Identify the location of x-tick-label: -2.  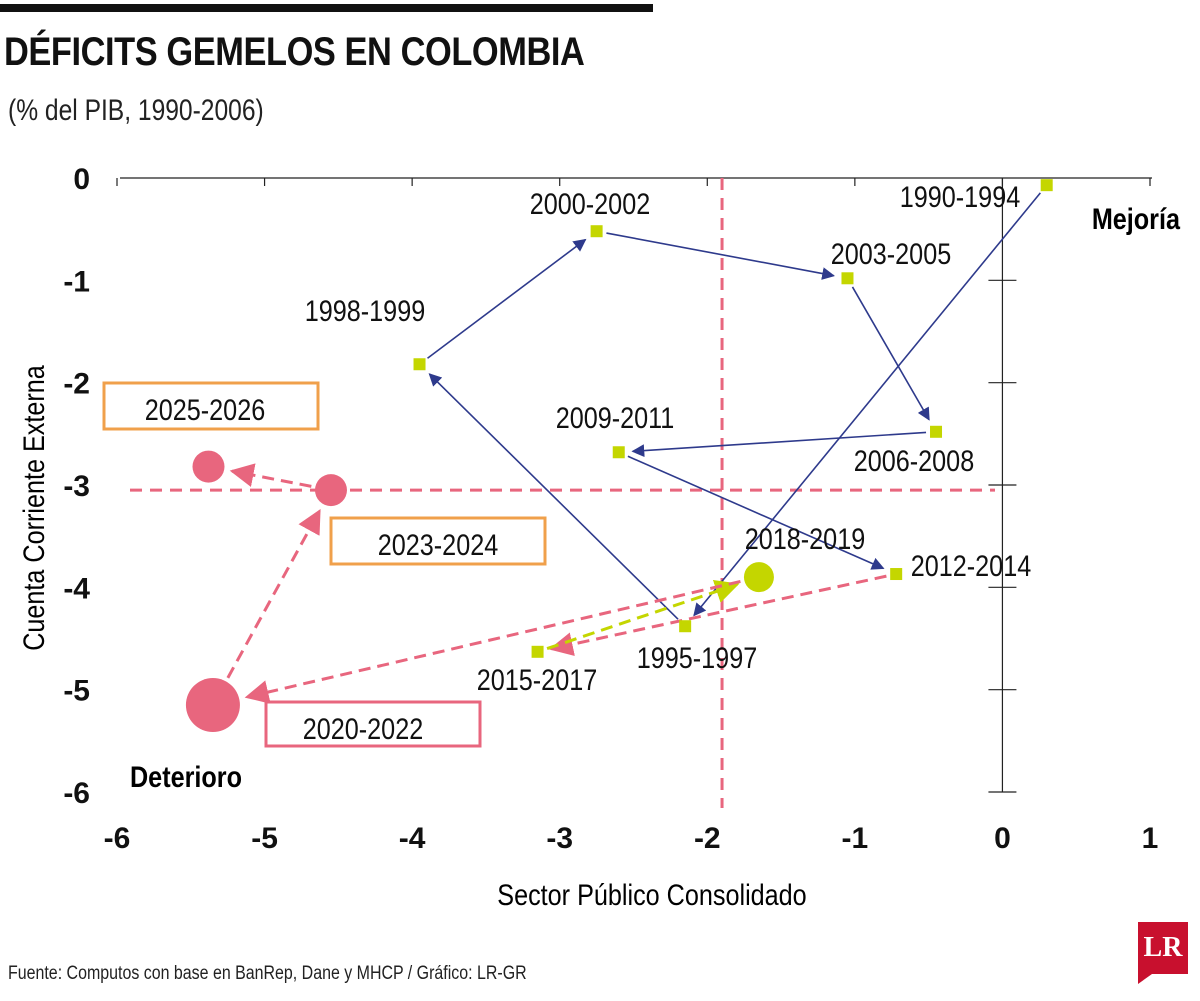
(707, 838).